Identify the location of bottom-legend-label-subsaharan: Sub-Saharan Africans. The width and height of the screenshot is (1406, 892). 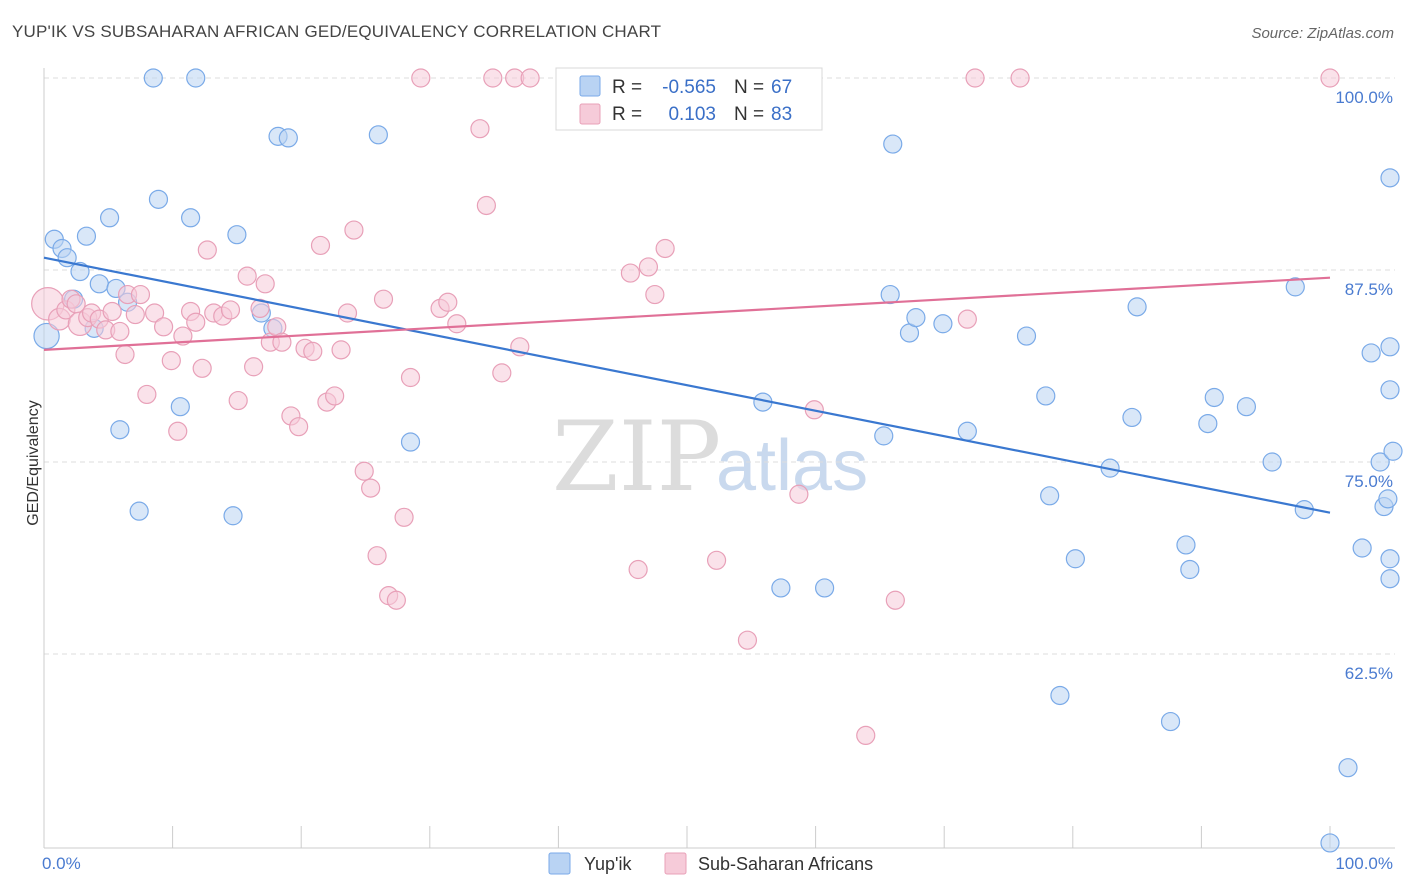
(785, 864).